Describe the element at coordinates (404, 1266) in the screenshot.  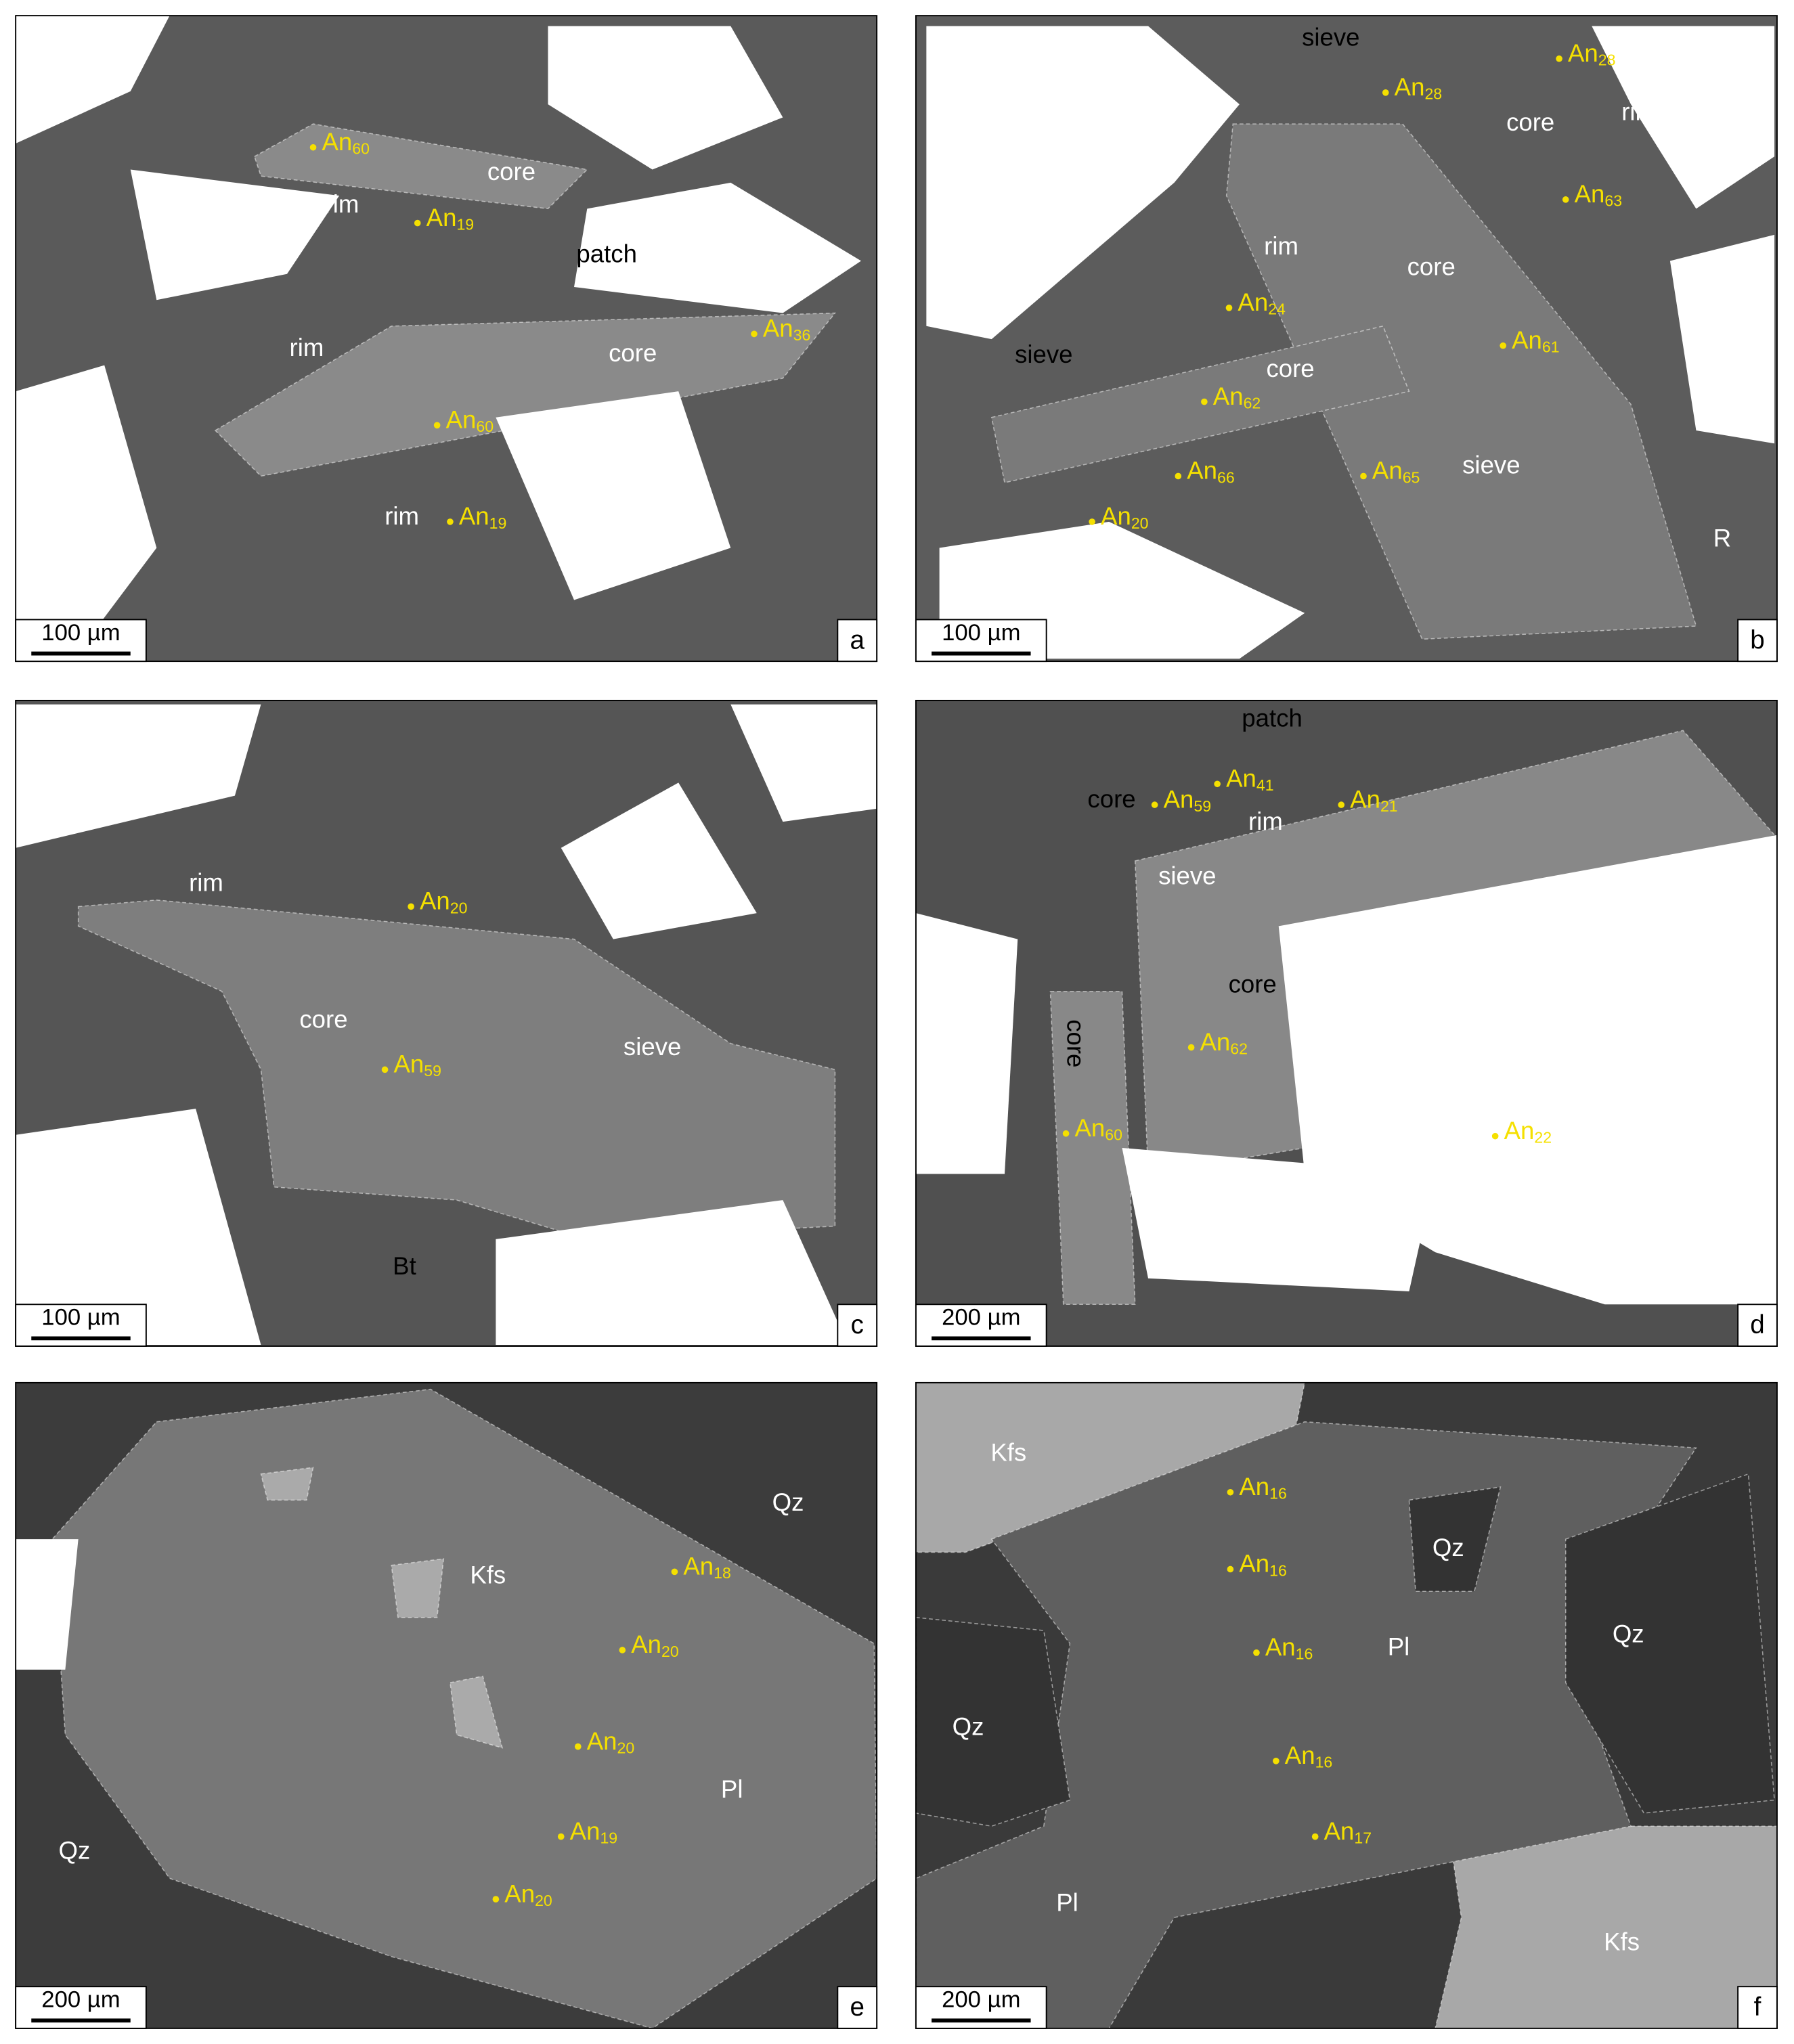
I see `phase-label: Bt` at that location.